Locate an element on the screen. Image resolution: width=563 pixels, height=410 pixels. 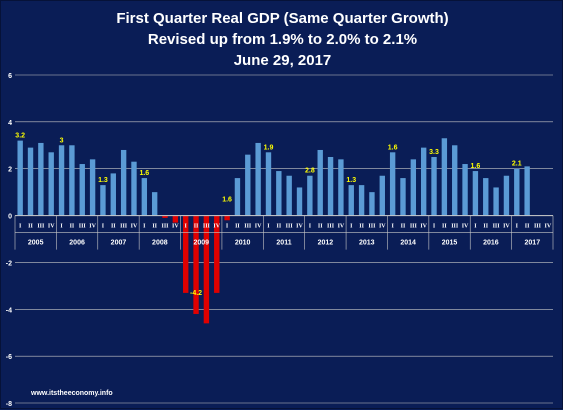
y-tick-label: 4 is located at coordinates (10, 123).